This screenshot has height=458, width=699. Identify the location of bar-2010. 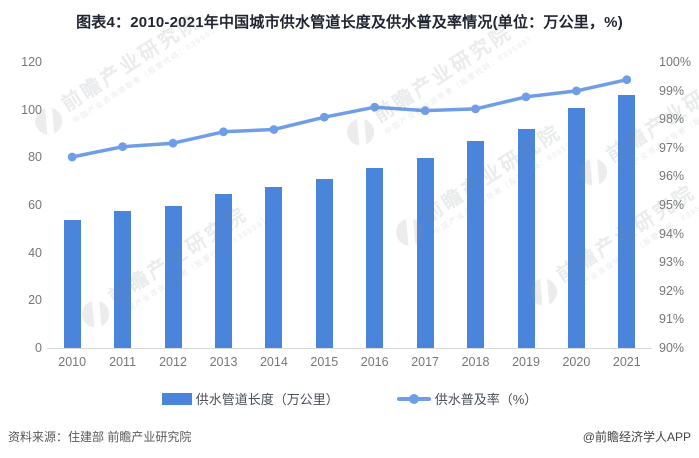
(72, 284).